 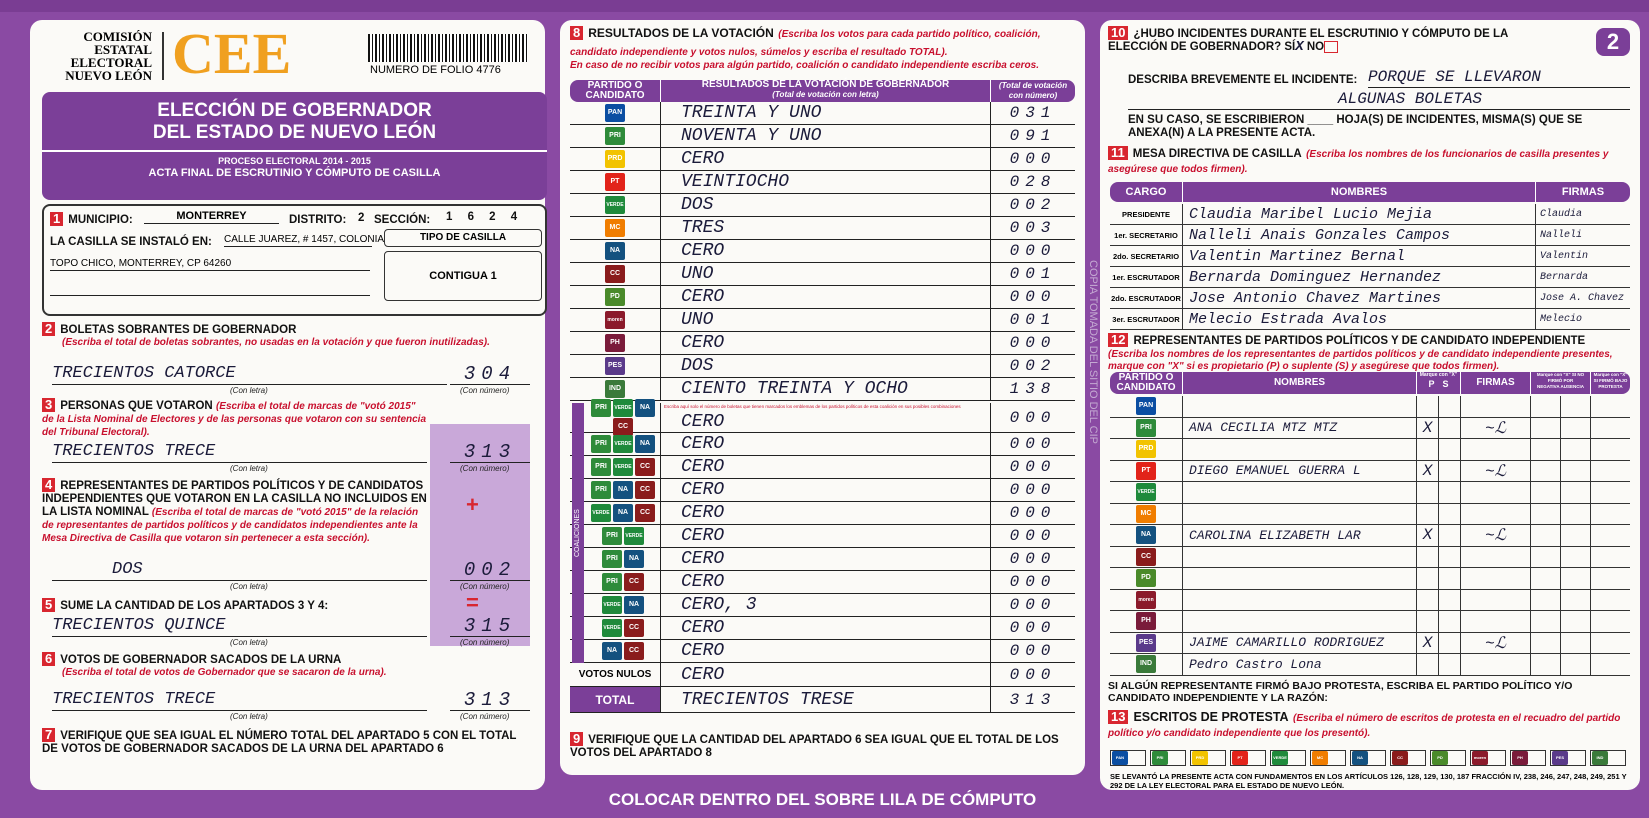 What do you see at coordinates (1248, 758) in the screenshot?
I see `protest-box: PT` at bounding box center [1248, 758].